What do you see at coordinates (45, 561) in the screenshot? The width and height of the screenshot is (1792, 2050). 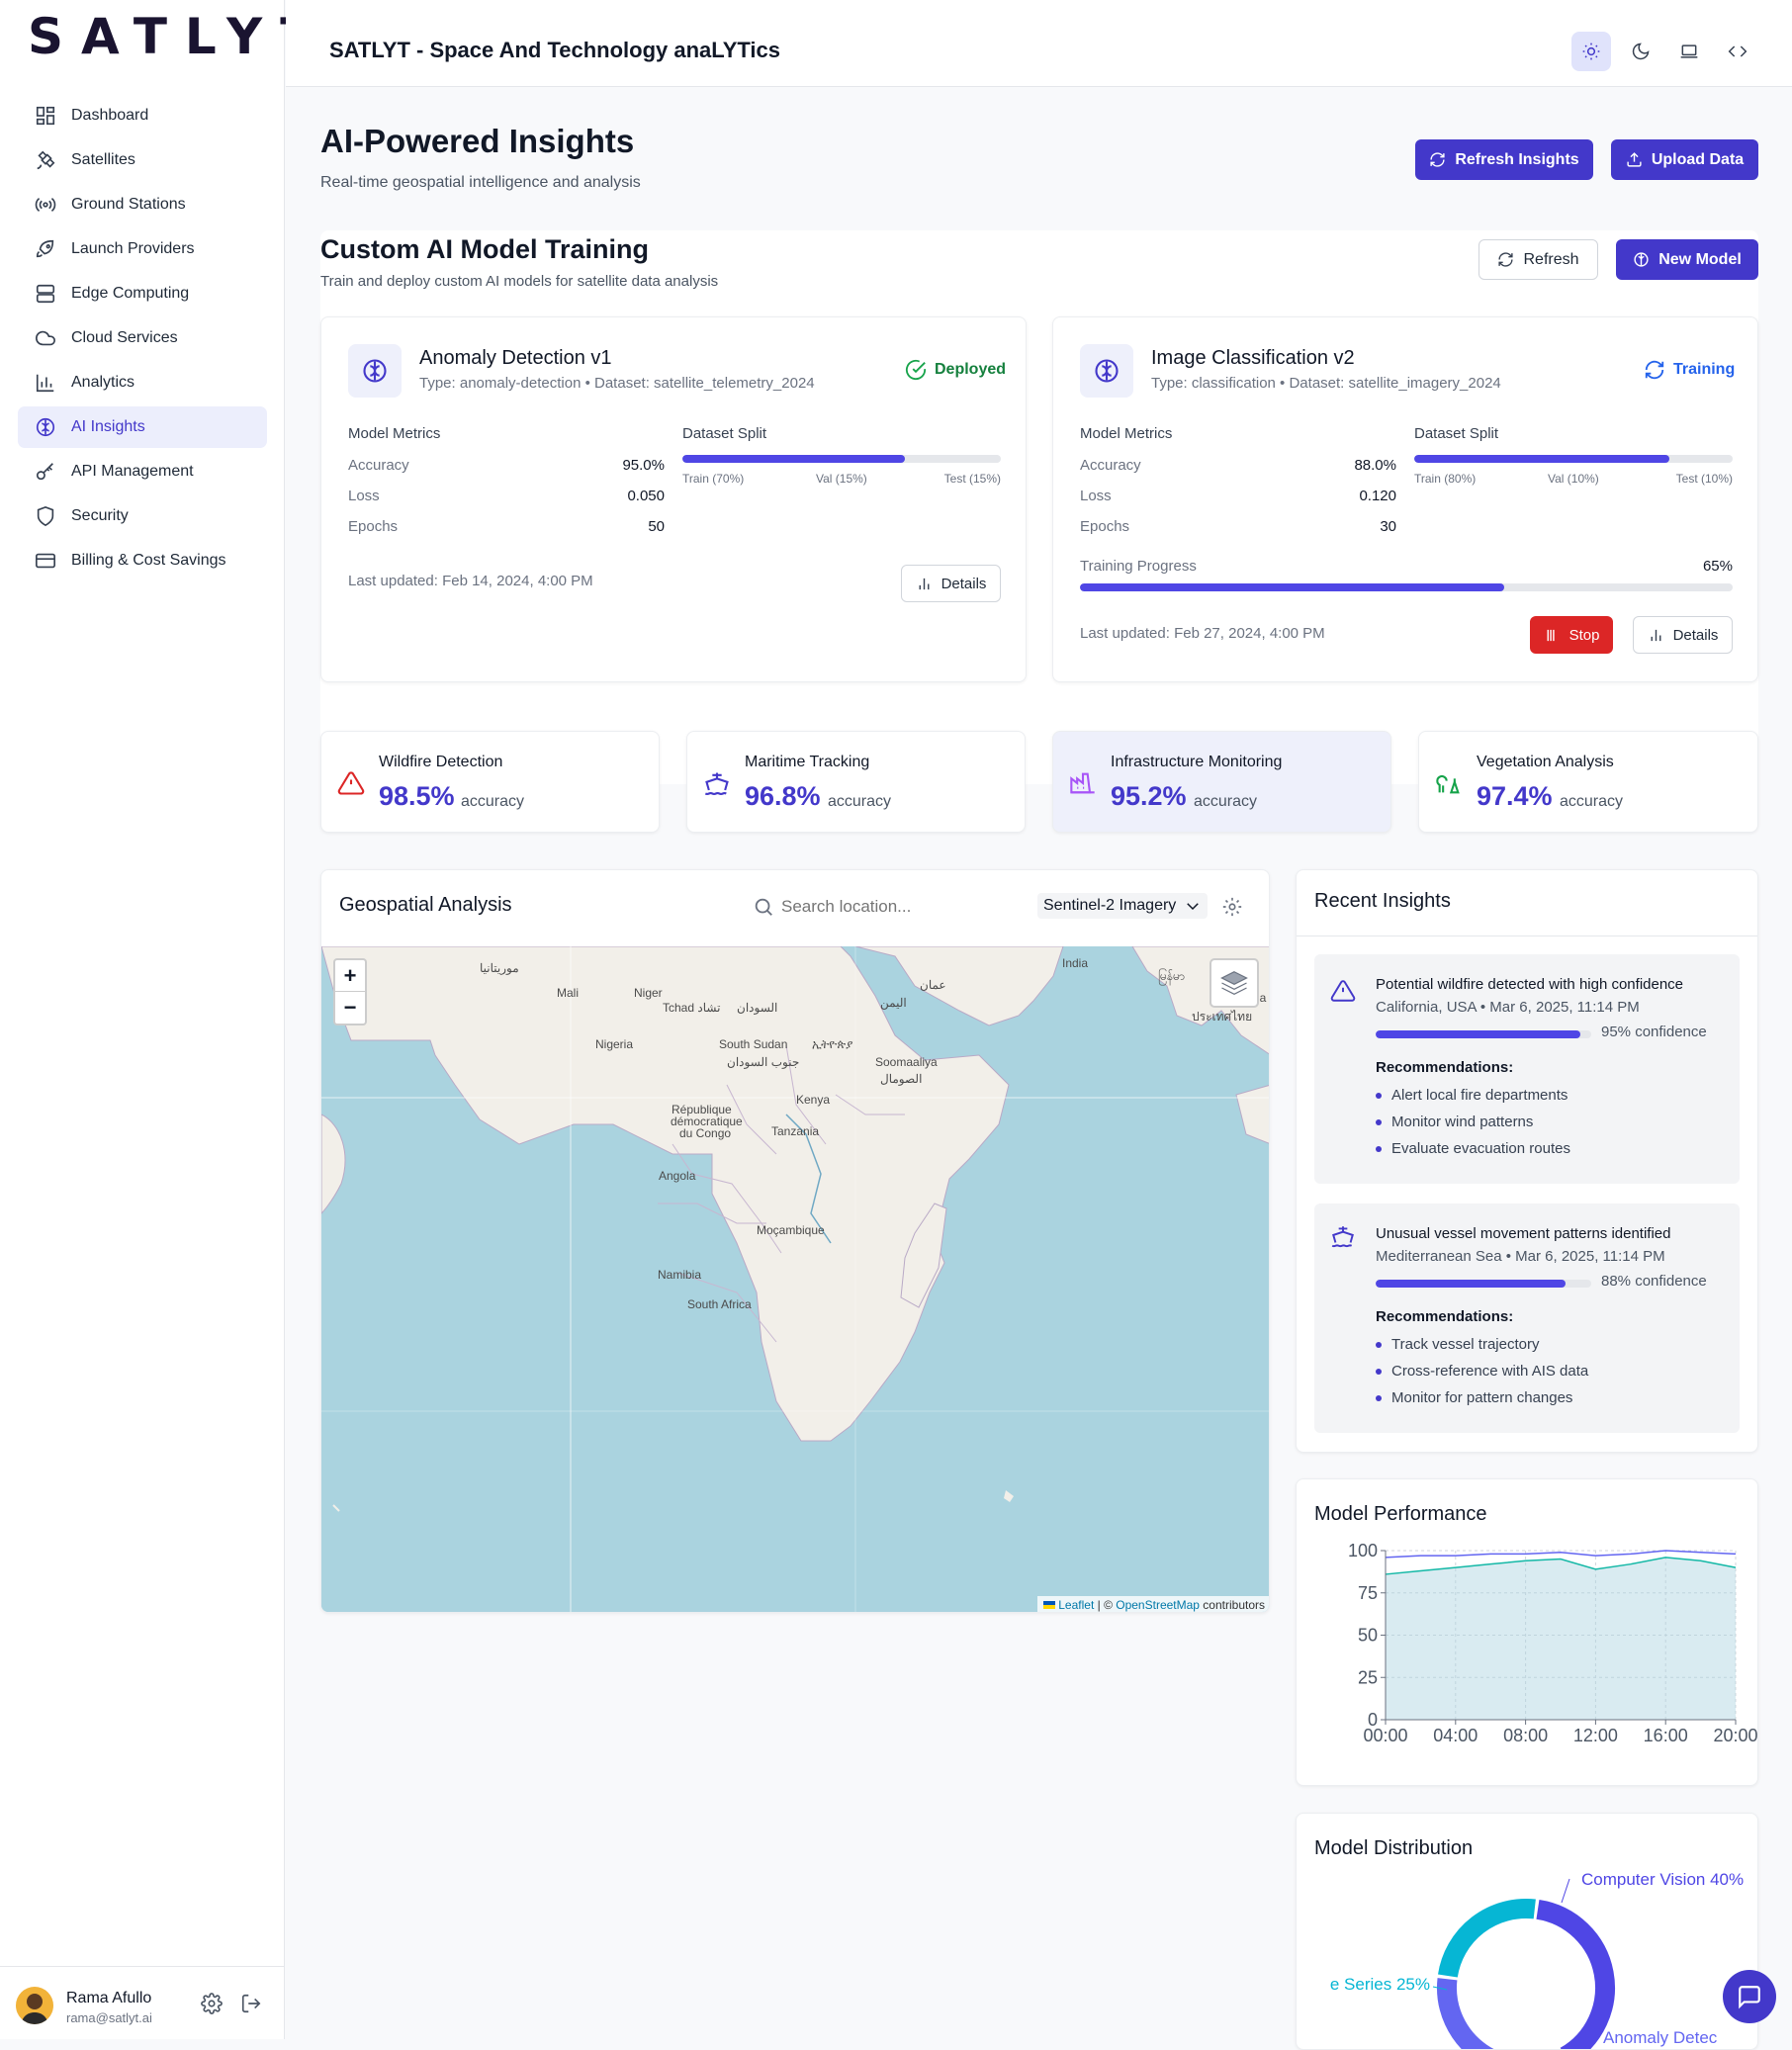 I see `credit-card-icon` at bounding box center [45, 561].